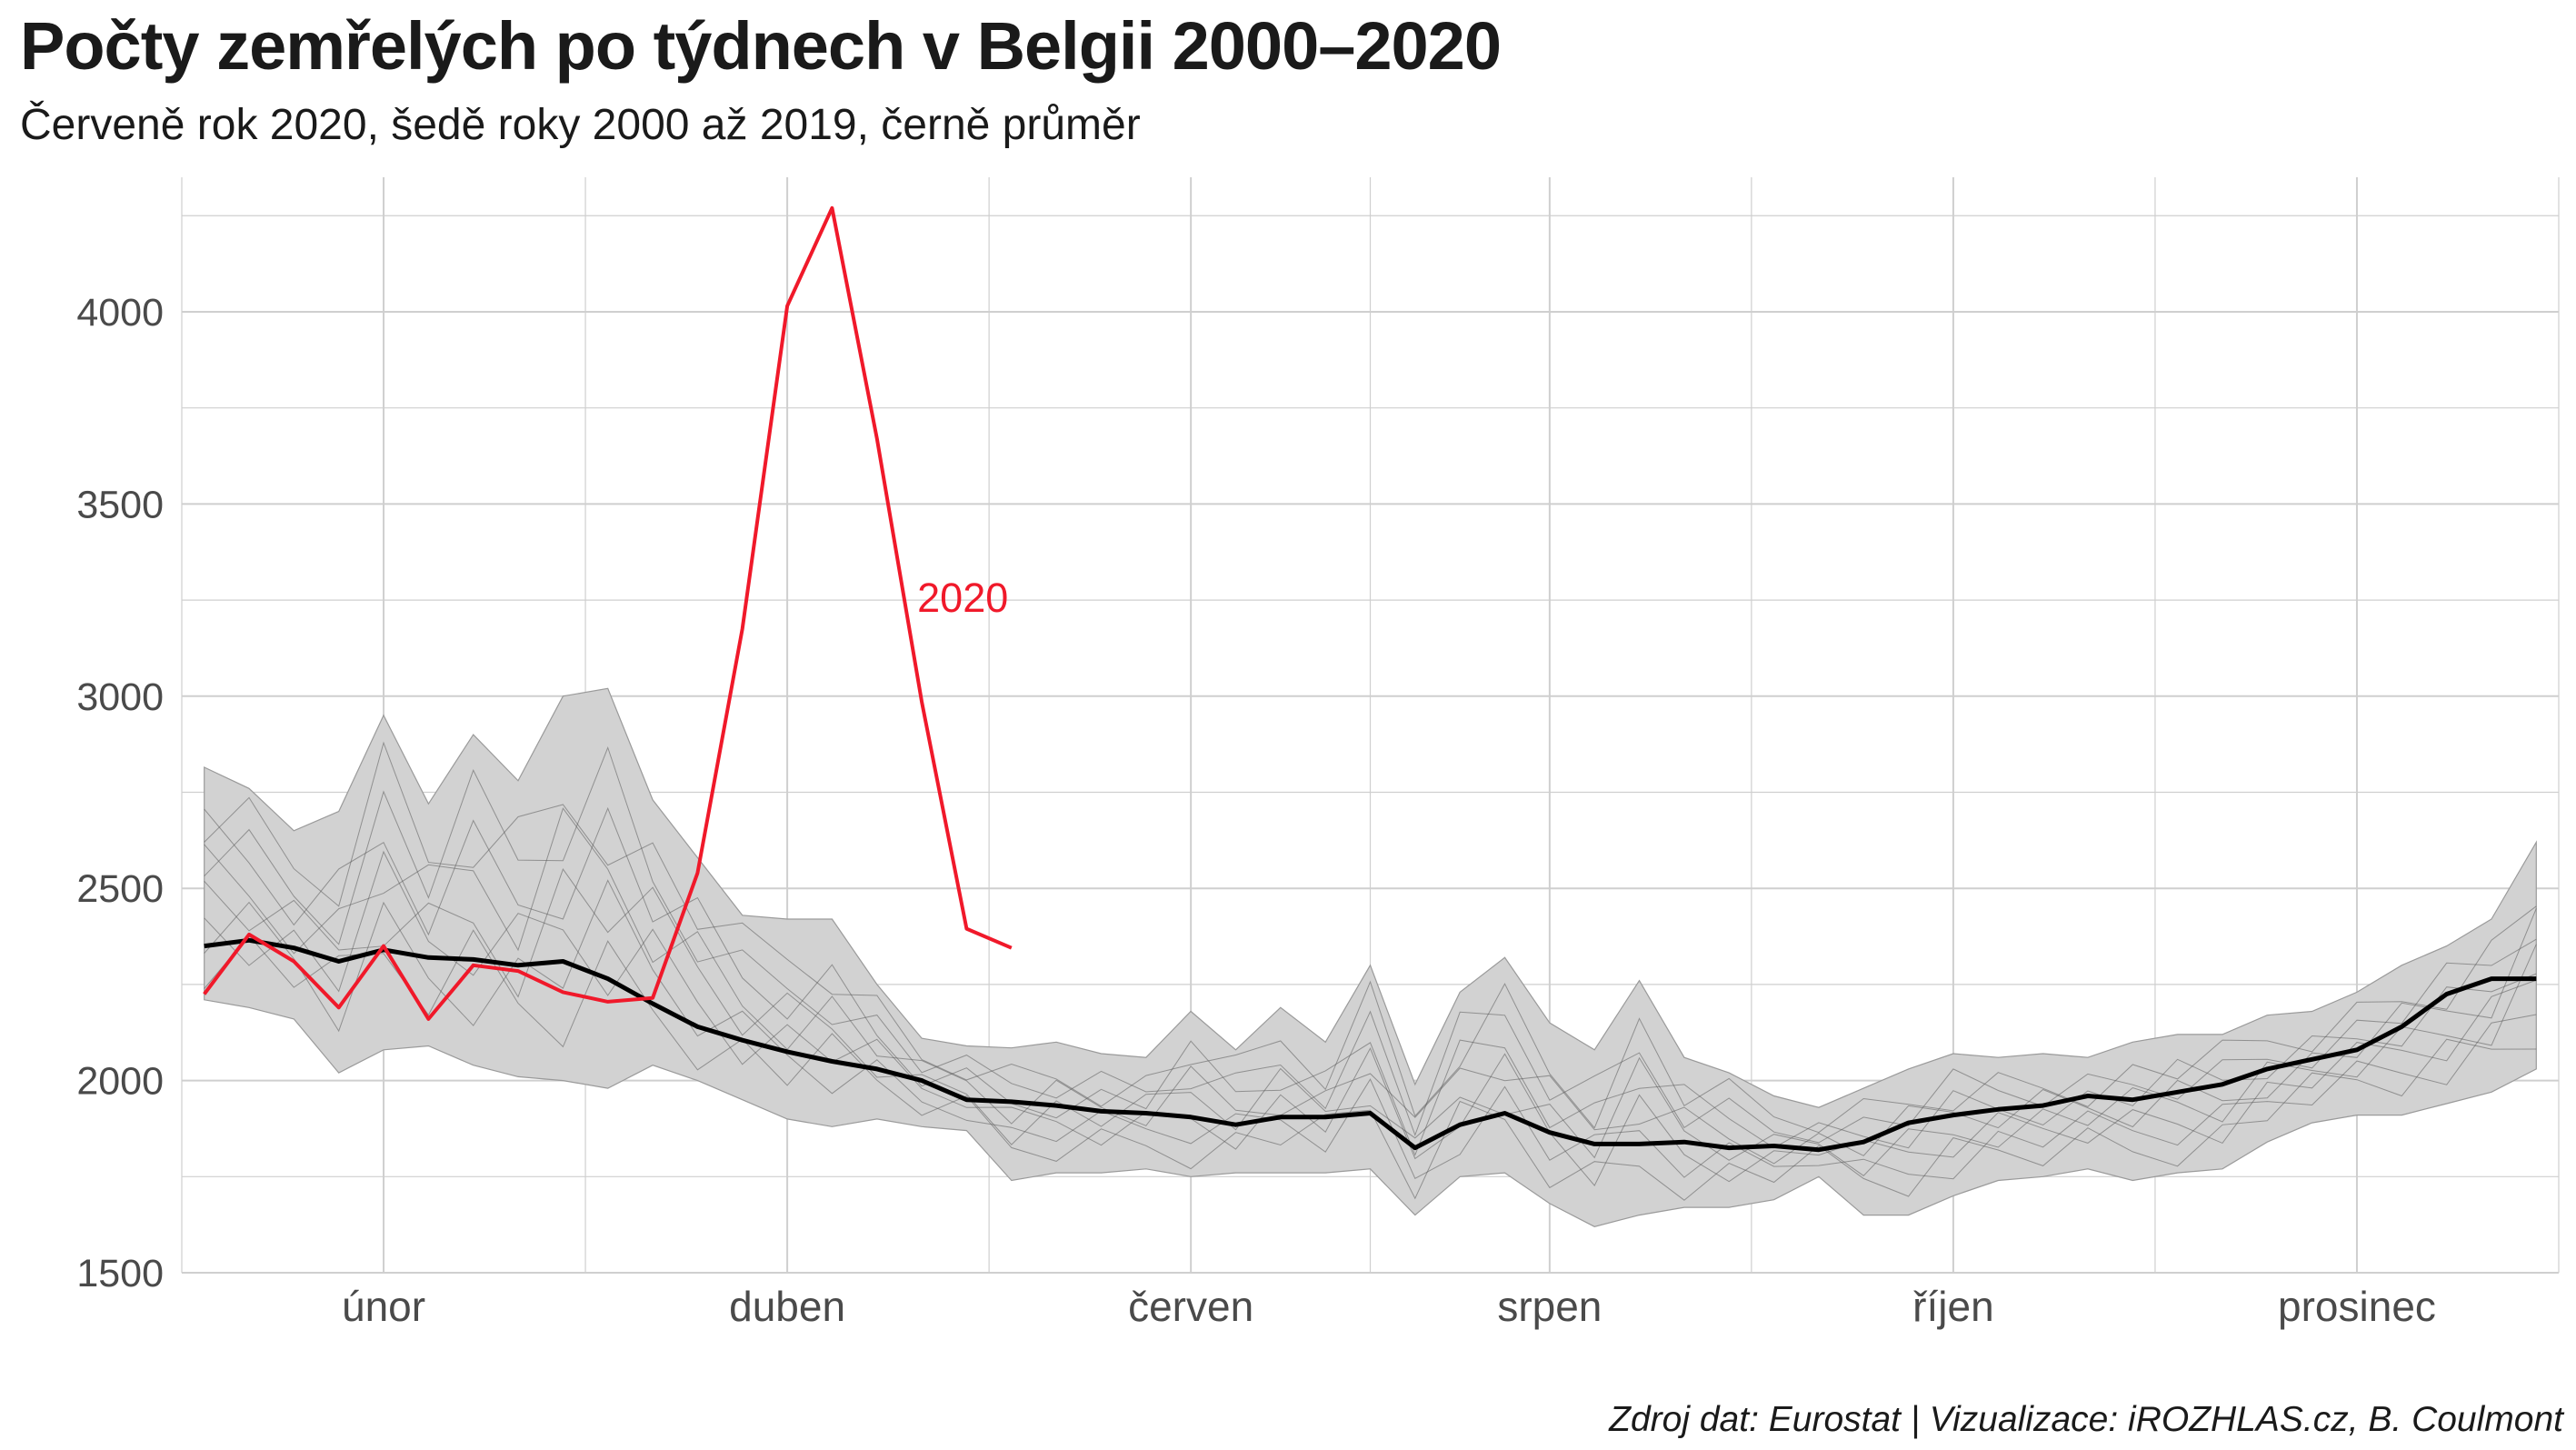 Image resolution: width=2576 pixels, height=1450 pixels. I want to click on x-tick-label: únor, so click(383, 1306).